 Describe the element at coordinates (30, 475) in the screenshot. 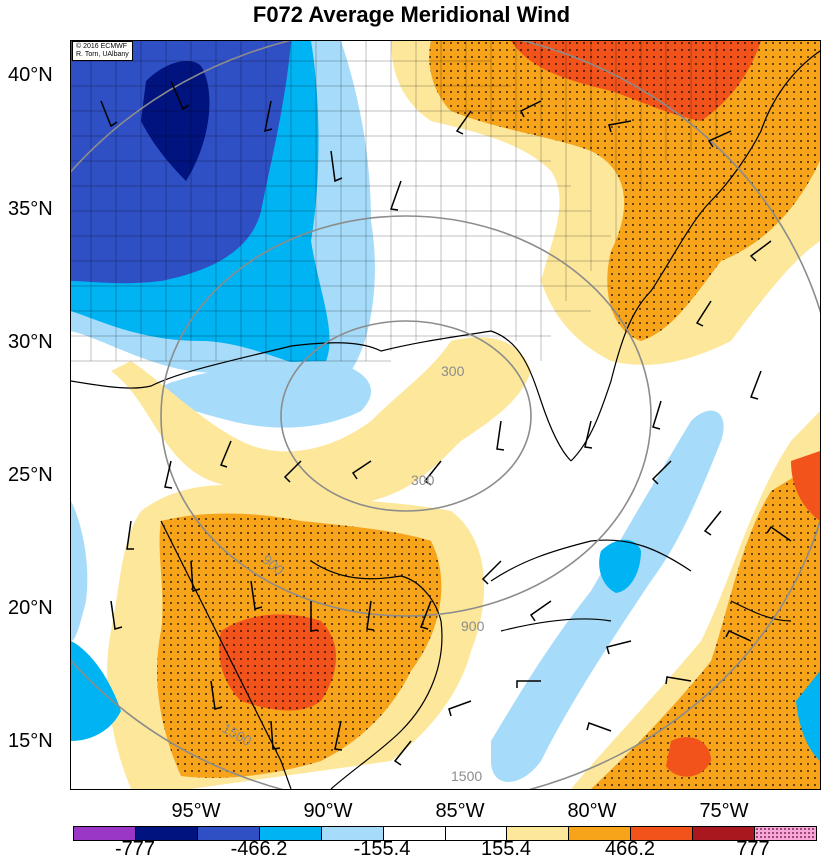

I see `lat-label: 25°N` at that location.